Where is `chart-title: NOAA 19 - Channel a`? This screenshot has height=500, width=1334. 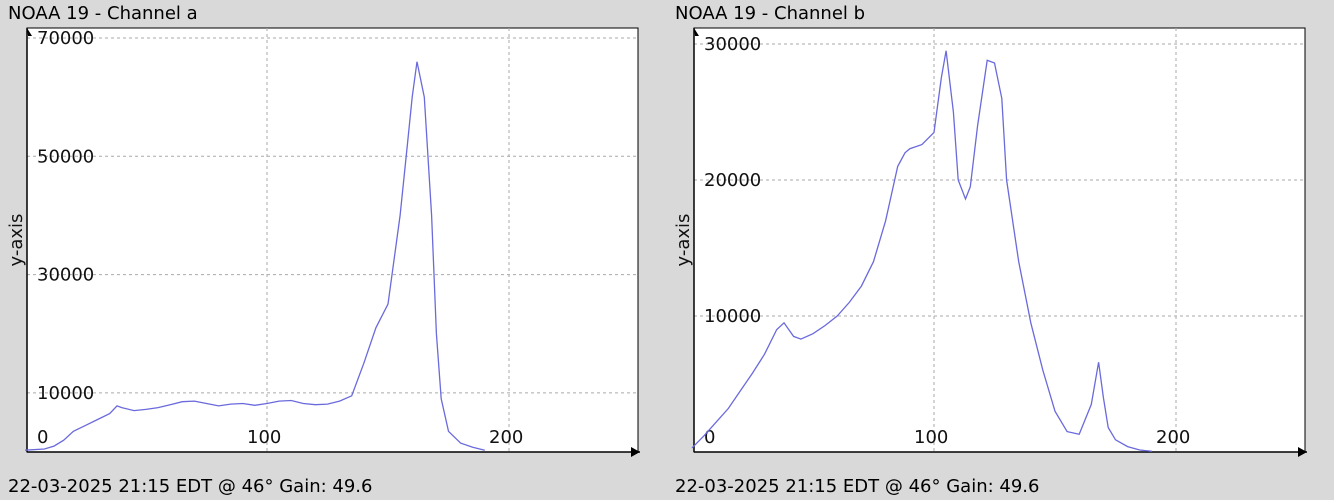 chart-title: NOAA 19 - Channel a is located at coordinates (103, 13).